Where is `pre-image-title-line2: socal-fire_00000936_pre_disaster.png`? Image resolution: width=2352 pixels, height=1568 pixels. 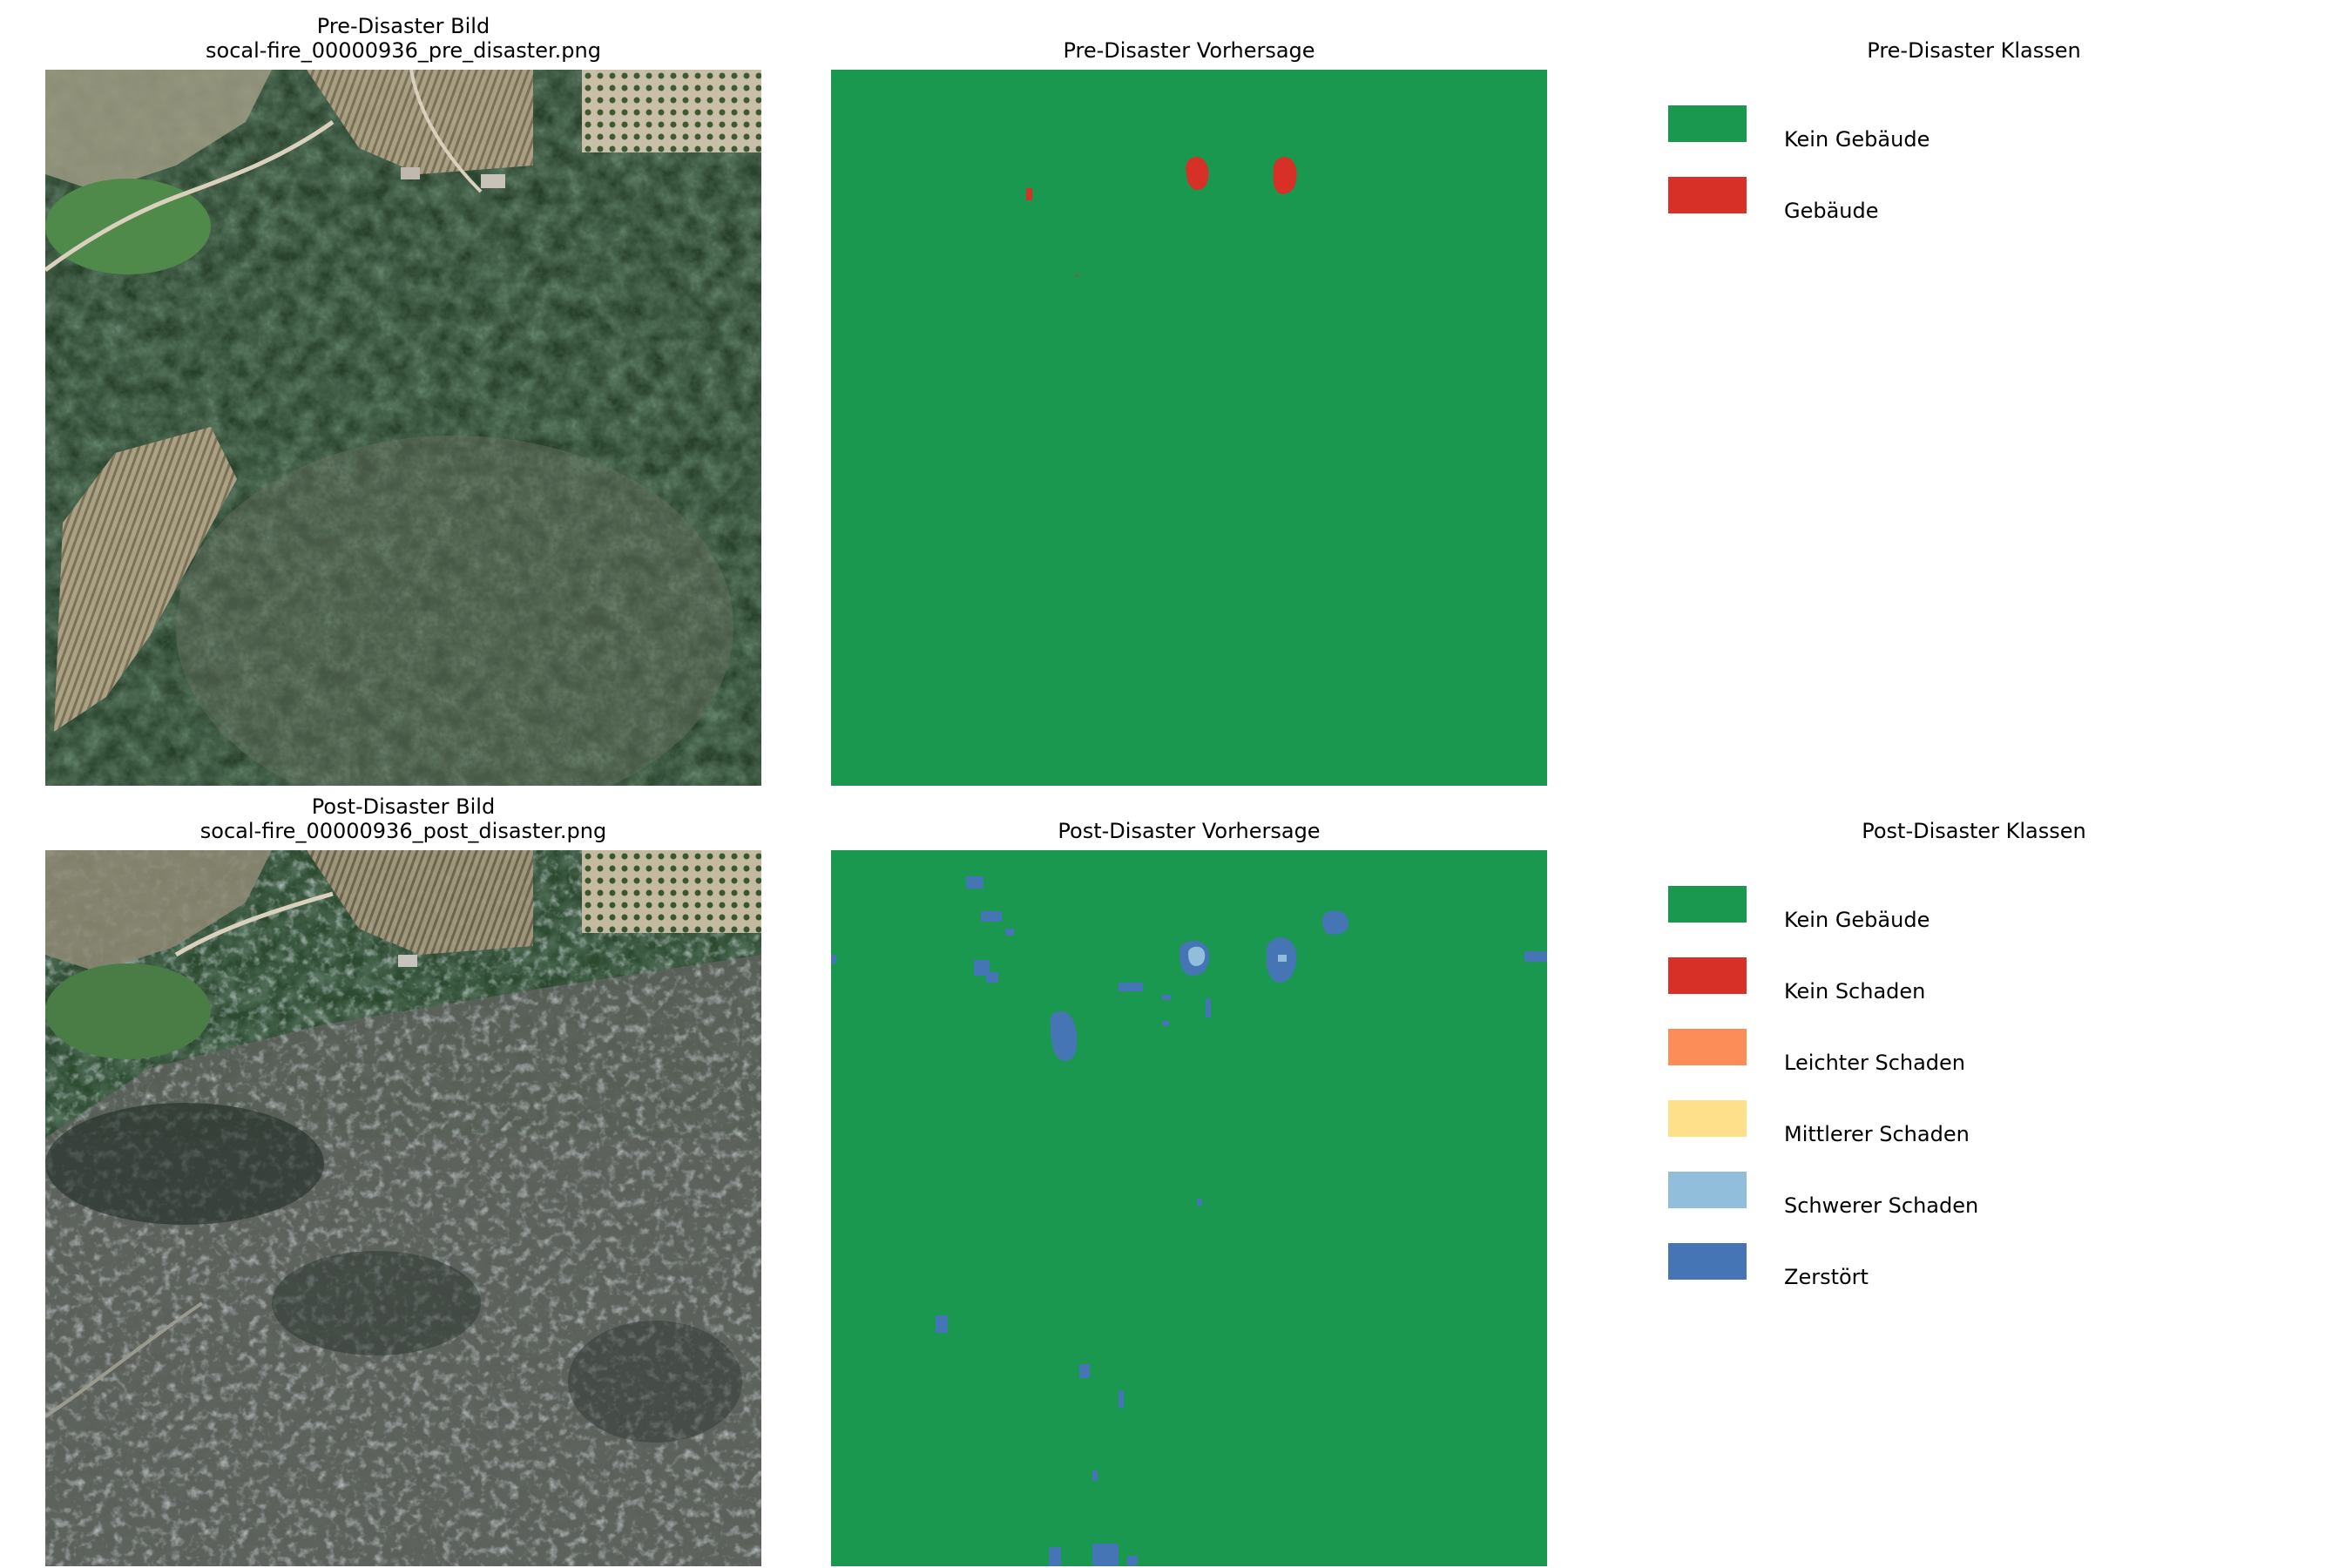
pre-image-title-line2: socal-fire_00000936_pre_disaster.png is located at coordinates (403, 50).